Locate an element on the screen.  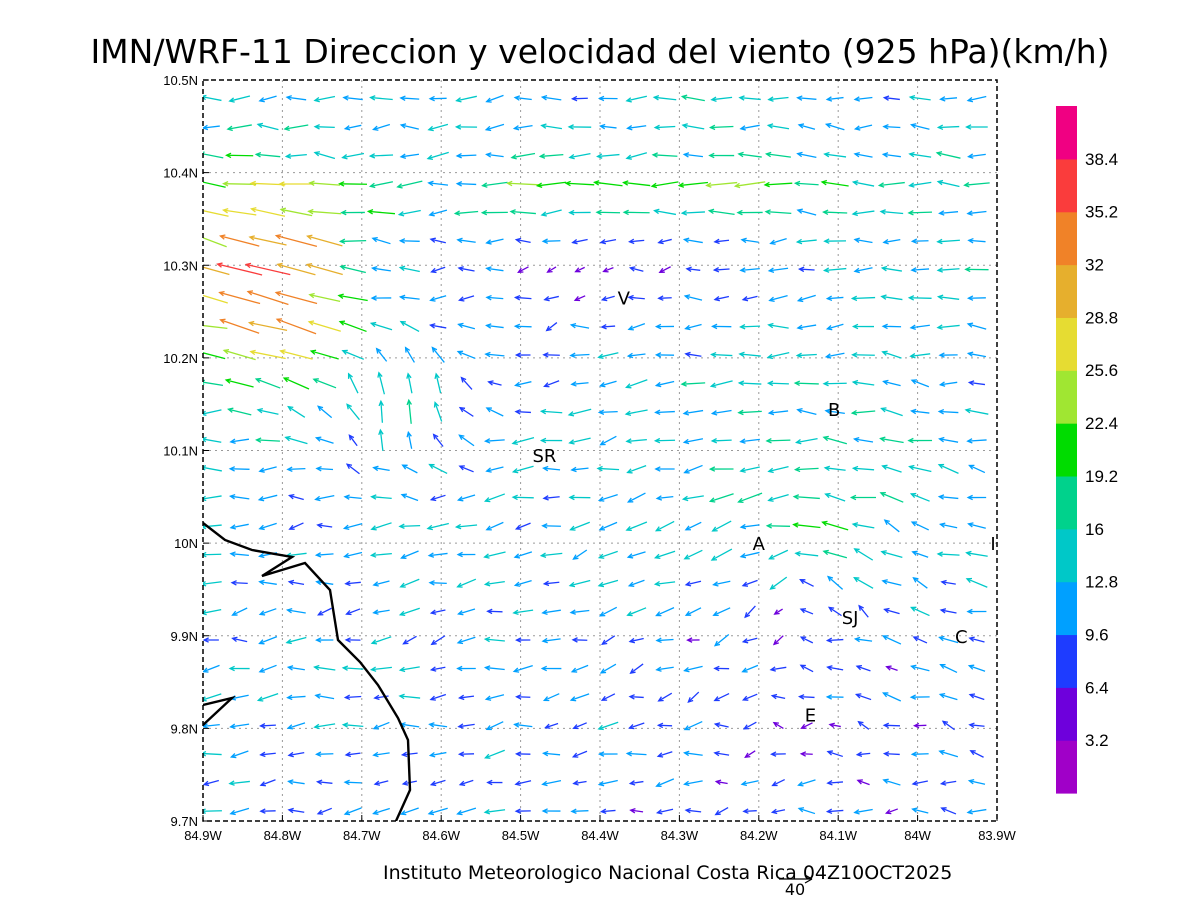
colorbar-label: 19.2 is located at coordinates (1101, 476).